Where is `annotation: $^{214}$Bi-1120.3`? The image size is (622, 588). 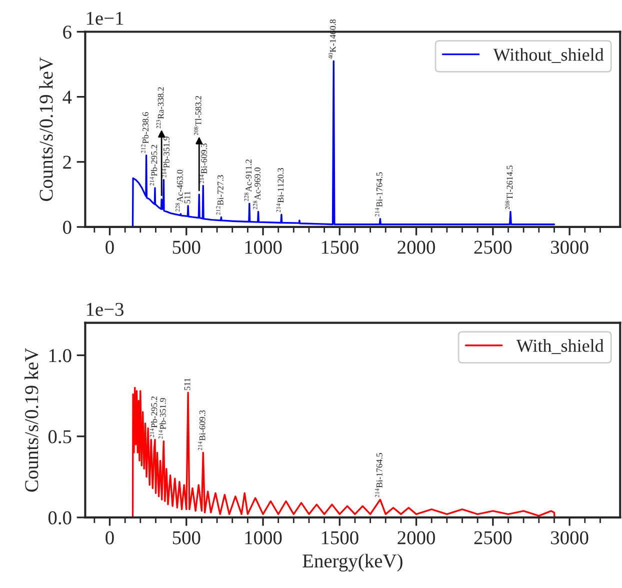 annotation: $^{214}$Bi-1120.3 is located at coordinates (280, 190).